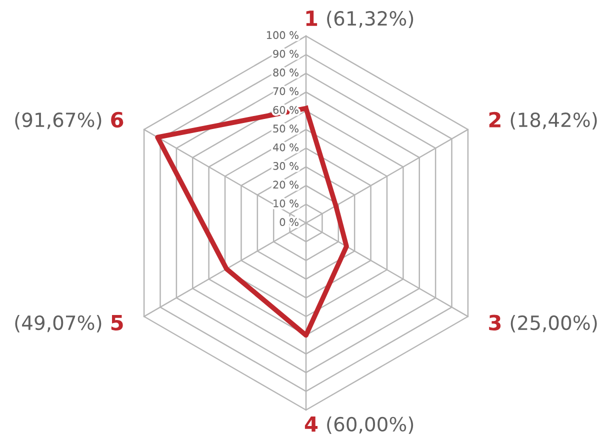 The image size is (599, 436). I want to click on spoke-label: 3, so click(495, 322).